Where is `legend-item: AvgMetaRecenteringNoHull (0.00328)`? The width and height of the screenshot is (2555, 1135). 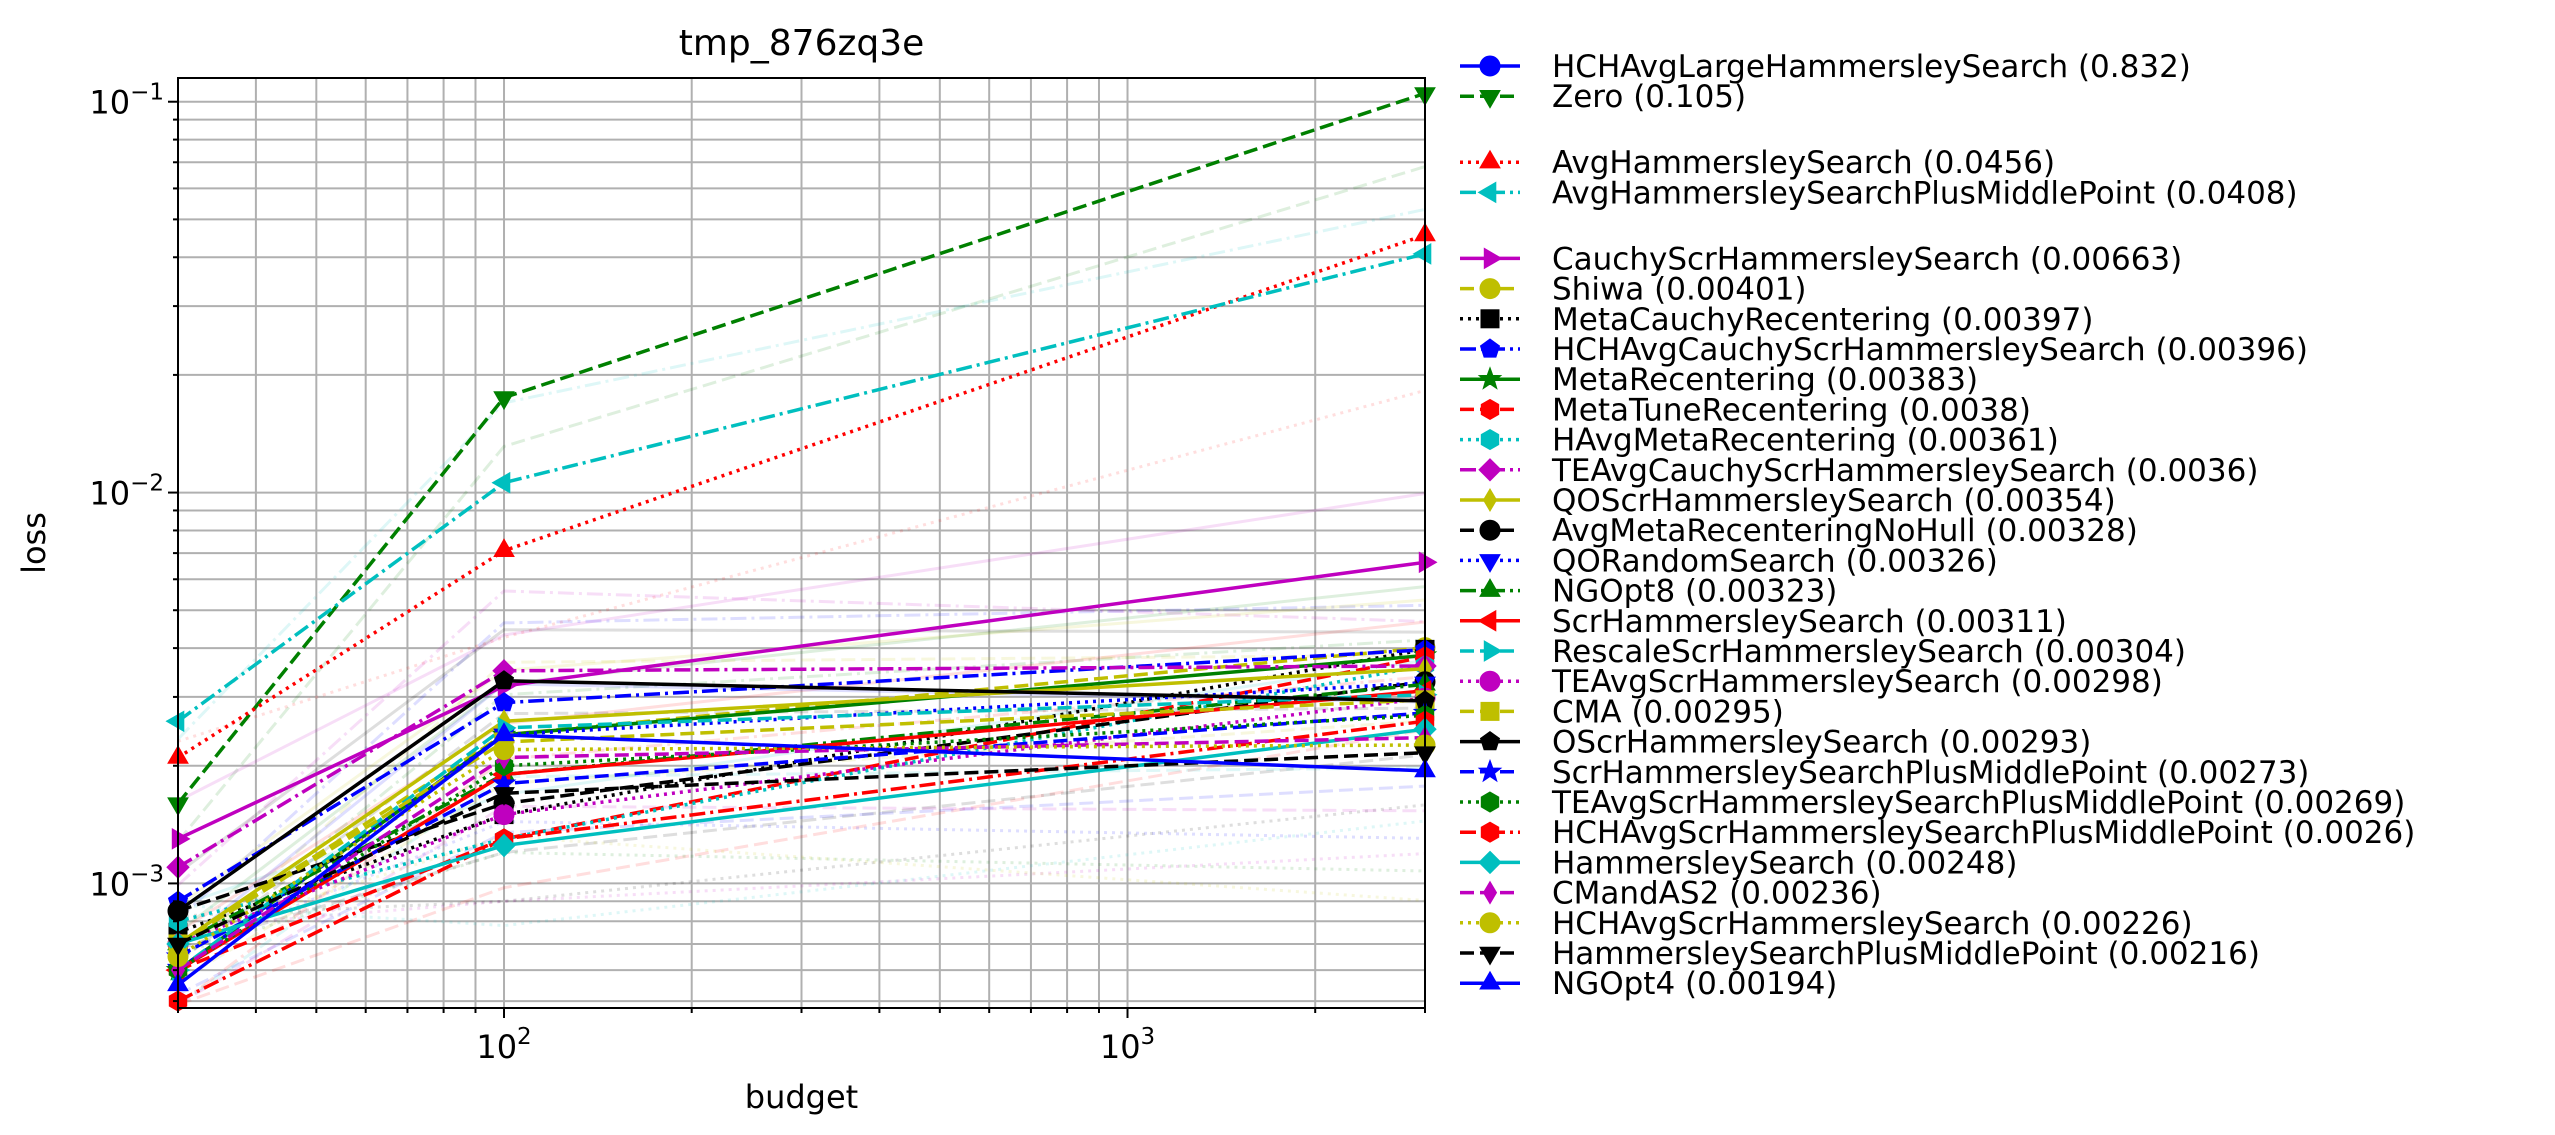 legend-item: AvgMetaRecenteringNoHull (0.00328) is located at coordinates (1799, 531).